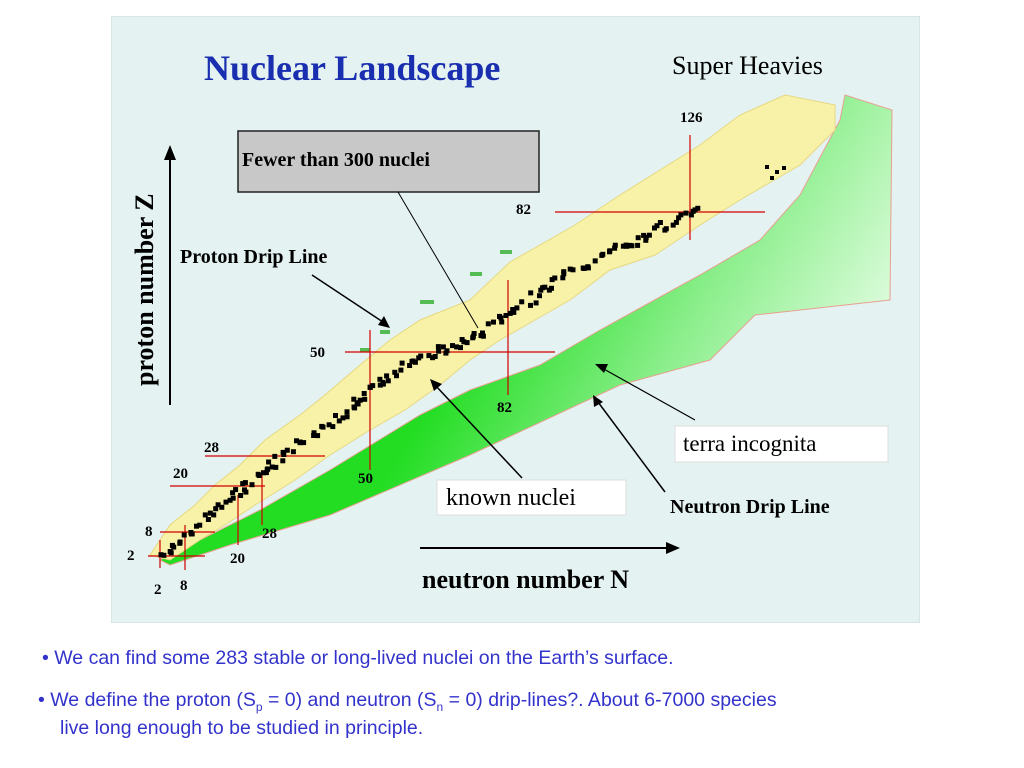  What do you see at coordinates (352, 68) in the screenshot?
I see `figure-title: Nuclear Landscape` at bounding box center [352, 68].